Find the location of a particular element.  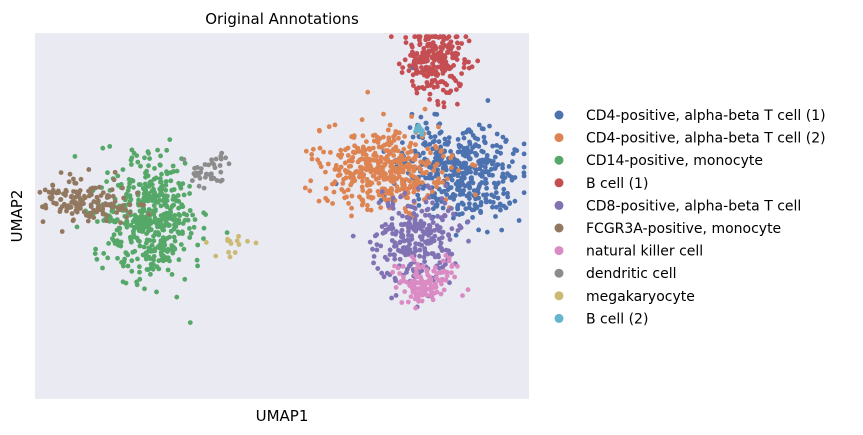

series-3-points is located at coordinates (434, 72).